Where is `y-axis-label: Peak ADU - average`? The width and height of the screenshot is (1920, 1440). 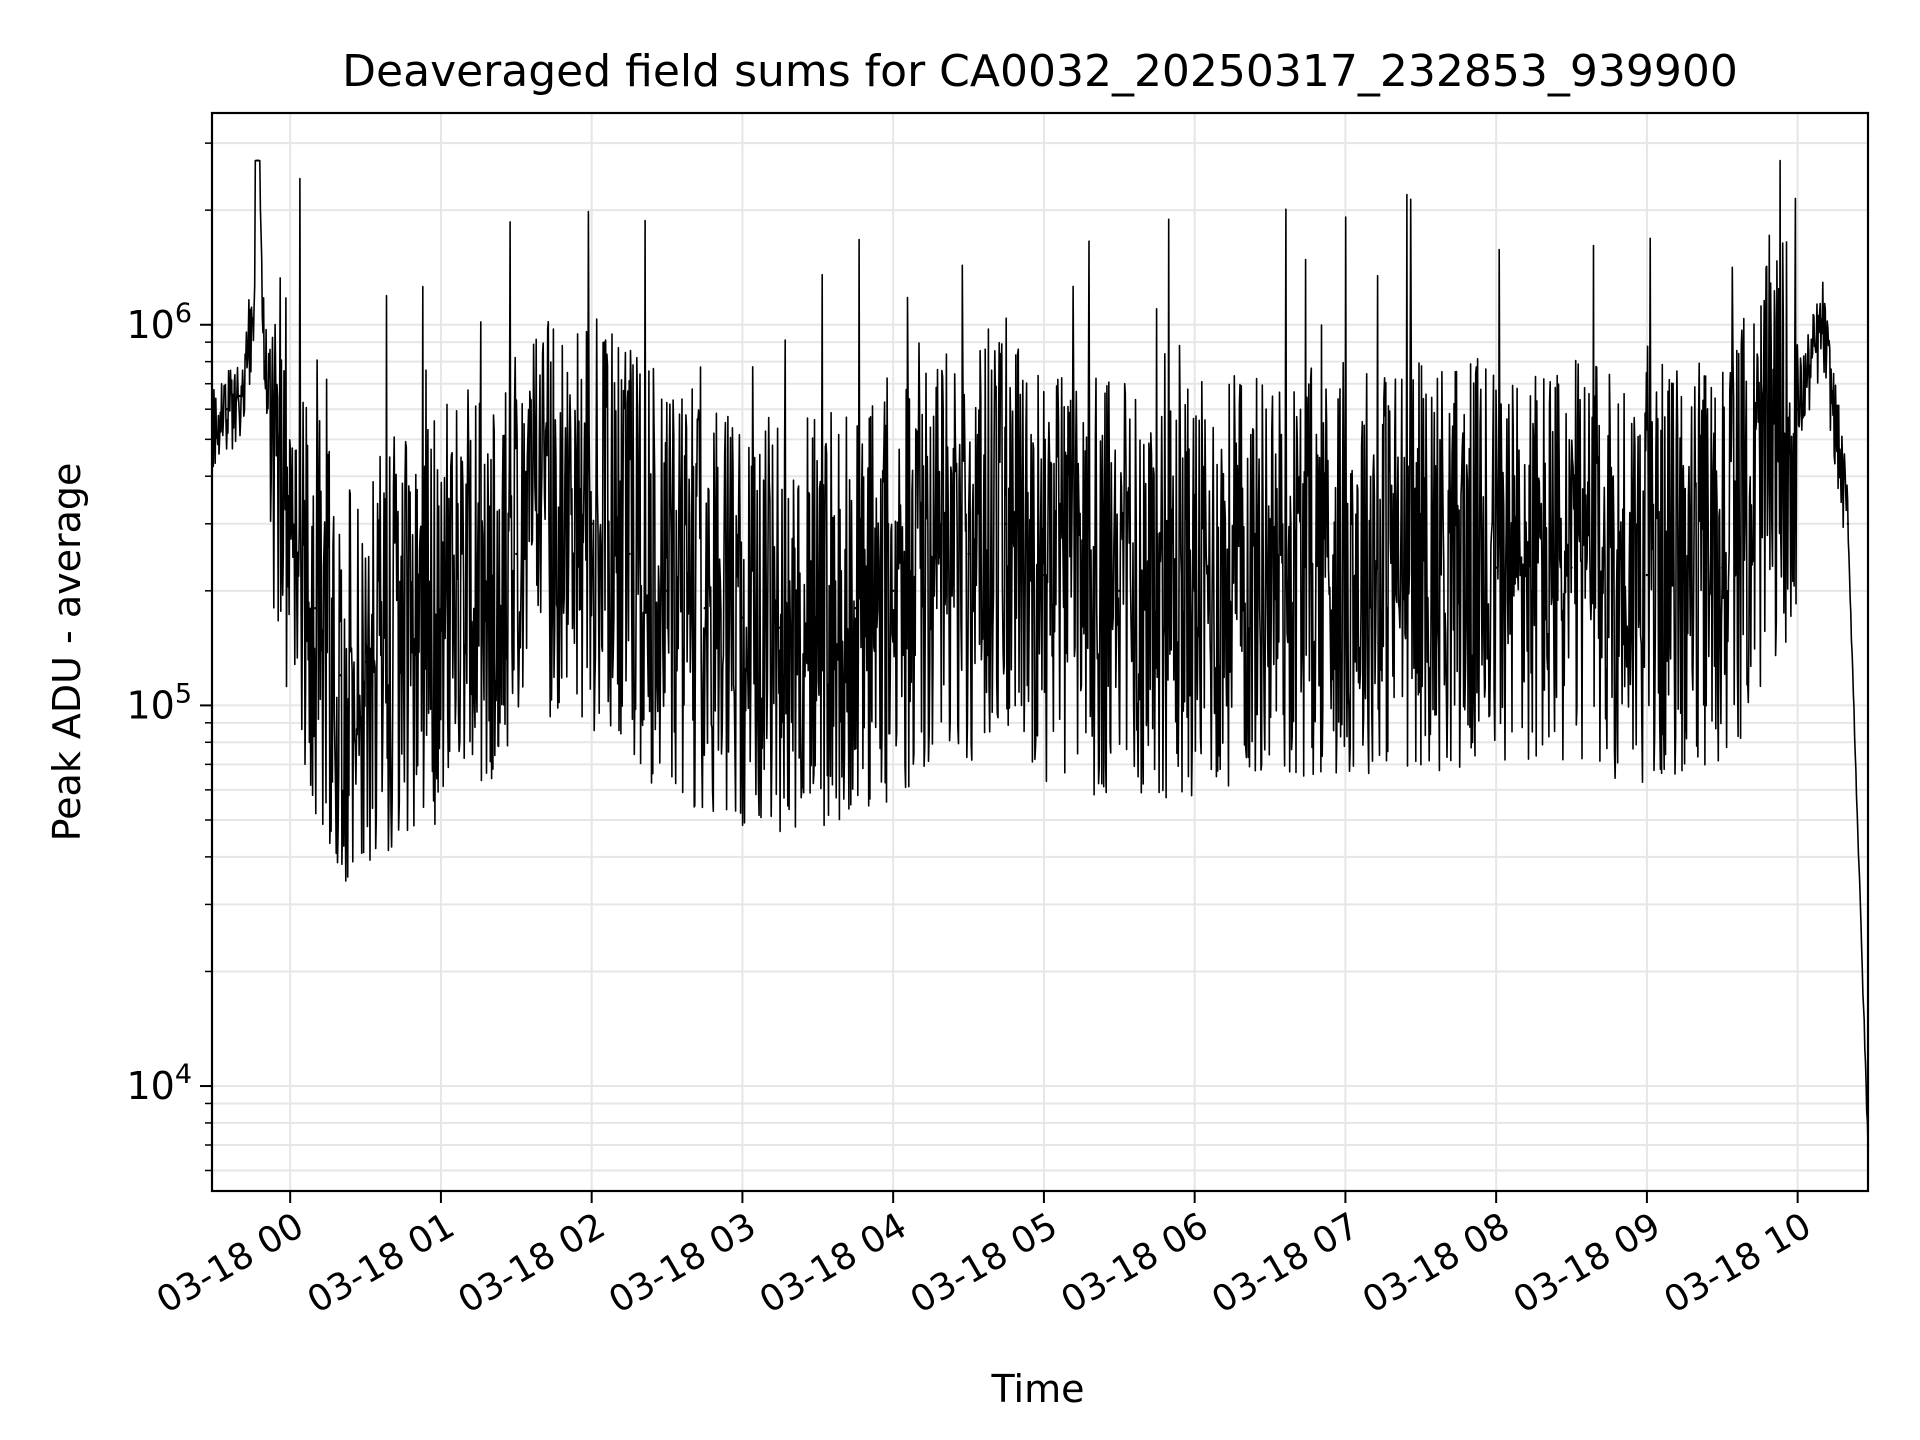 y-axis-label: Peak ADU - average is located at coordinates (67, 652).